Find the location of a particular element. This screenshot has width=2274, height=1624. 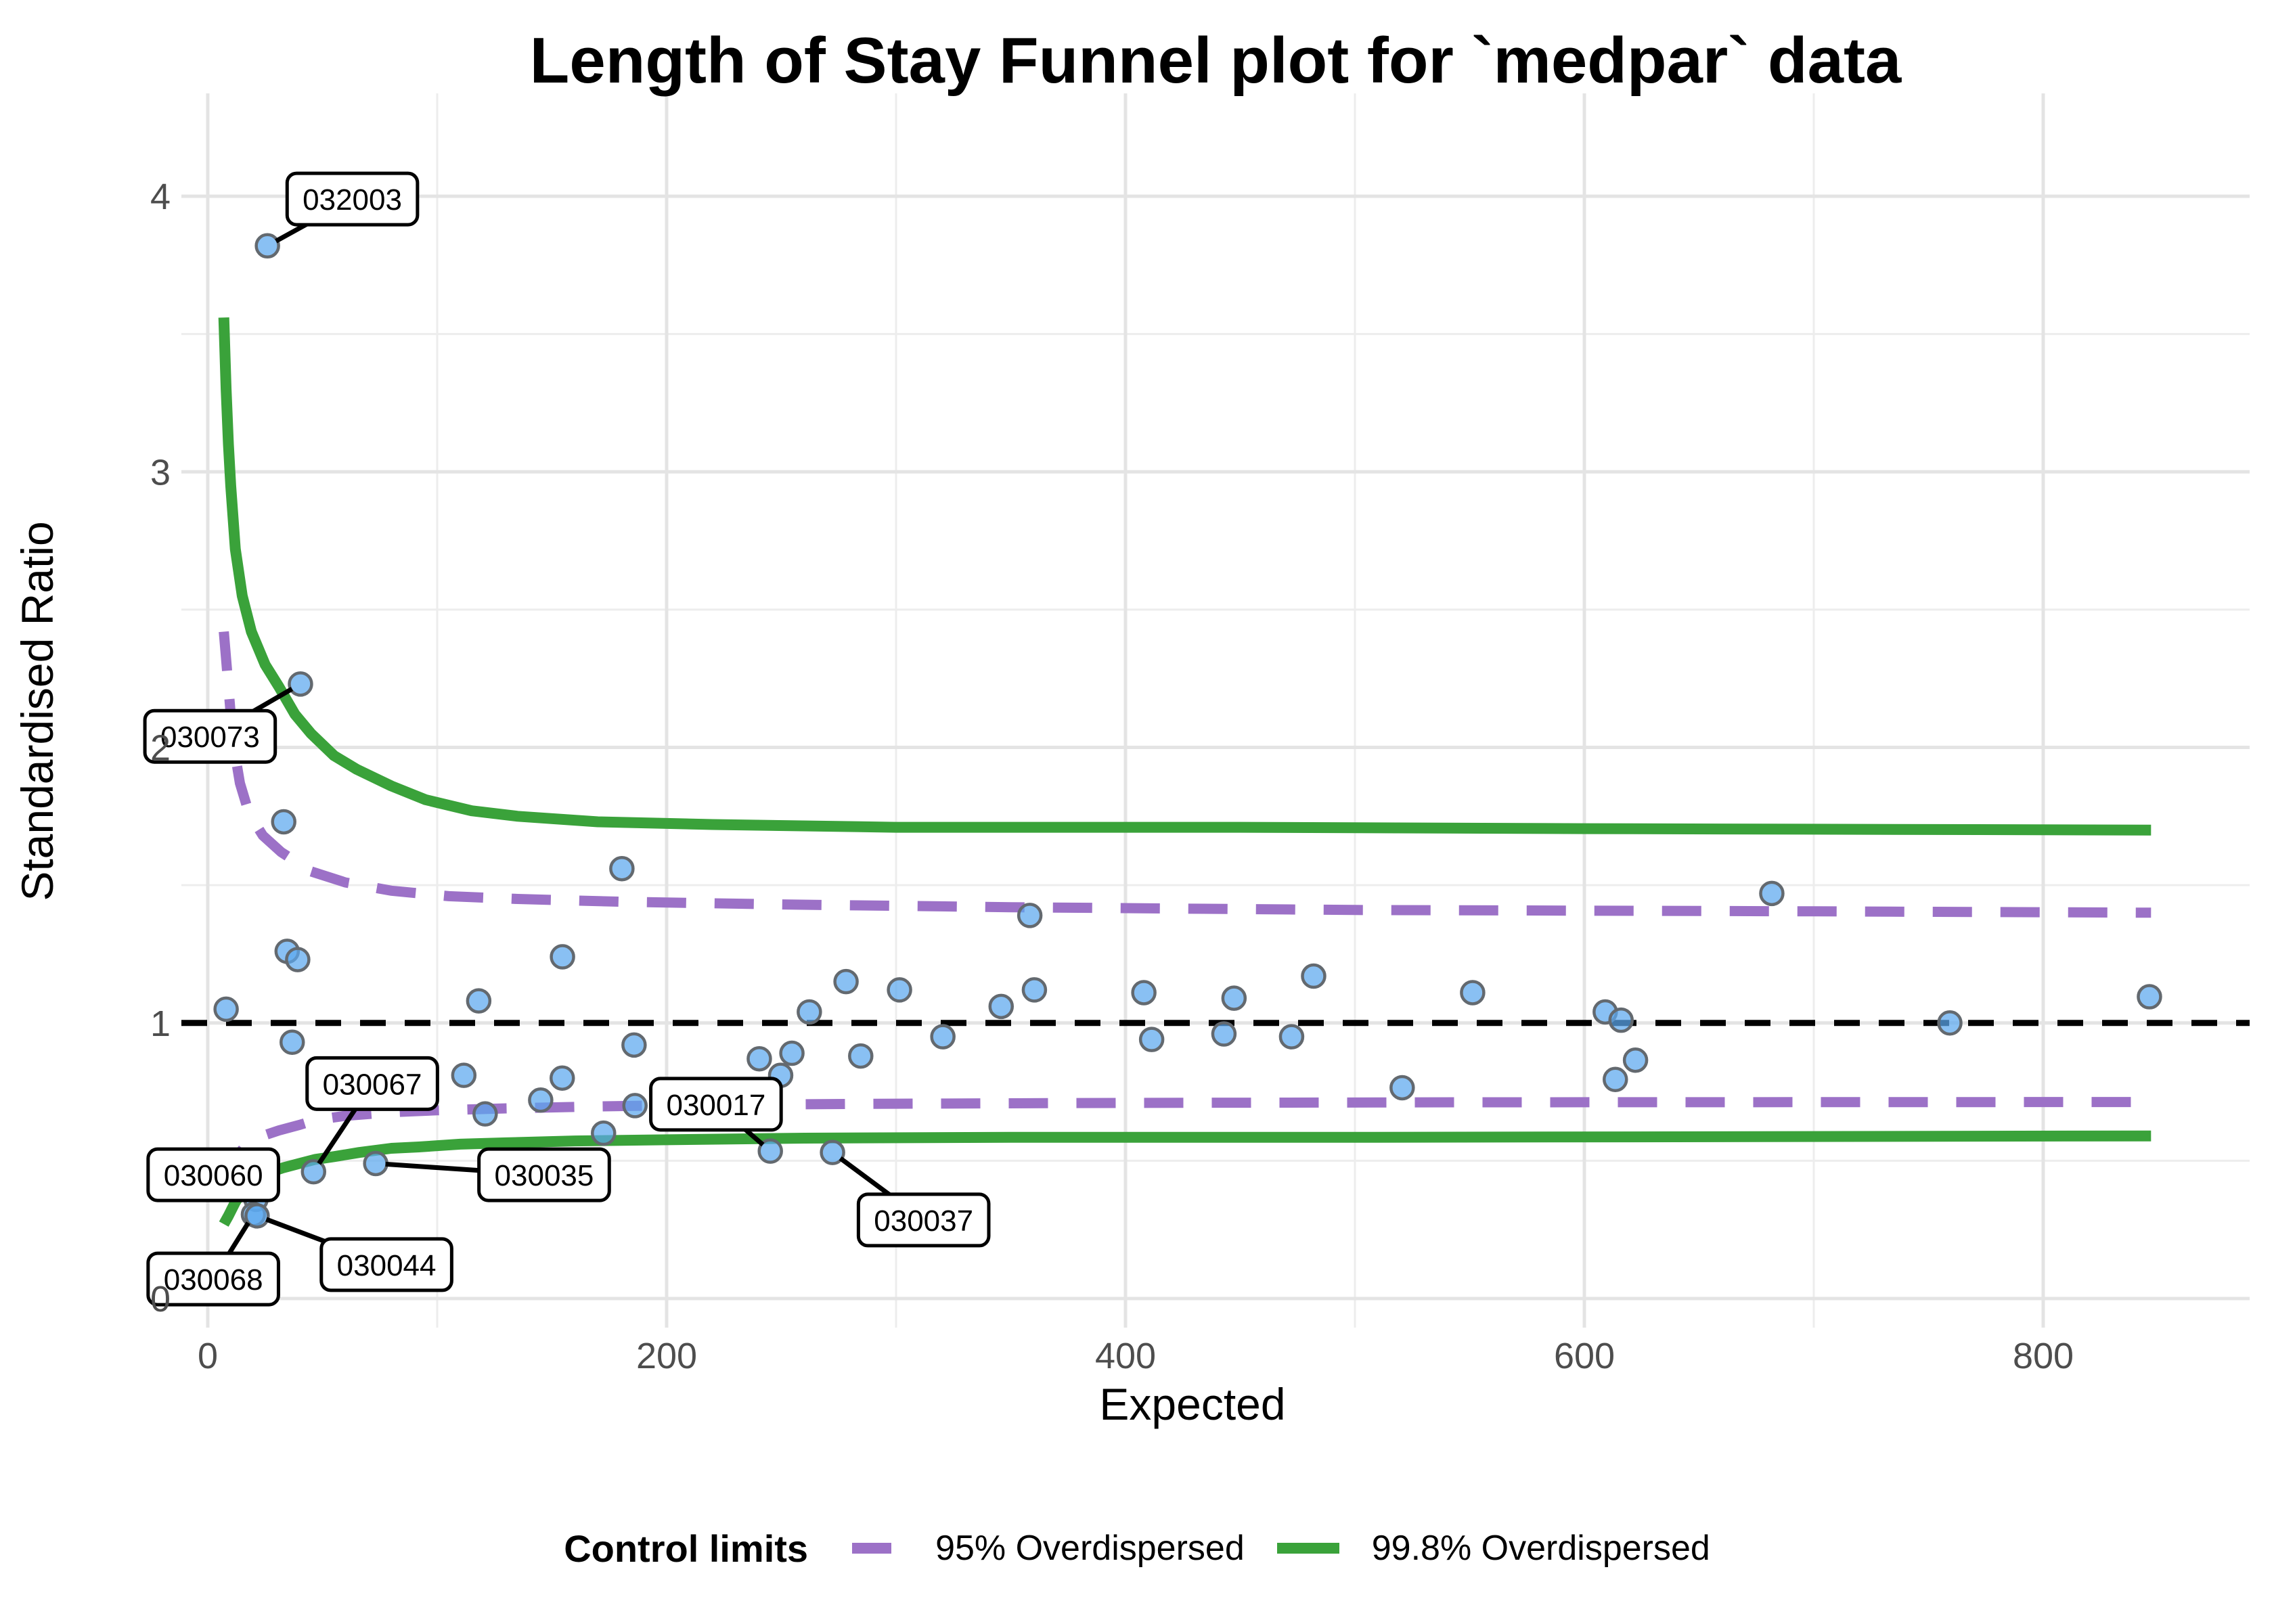

label-text-032003: 032003 is located at coordinates (352, 200).